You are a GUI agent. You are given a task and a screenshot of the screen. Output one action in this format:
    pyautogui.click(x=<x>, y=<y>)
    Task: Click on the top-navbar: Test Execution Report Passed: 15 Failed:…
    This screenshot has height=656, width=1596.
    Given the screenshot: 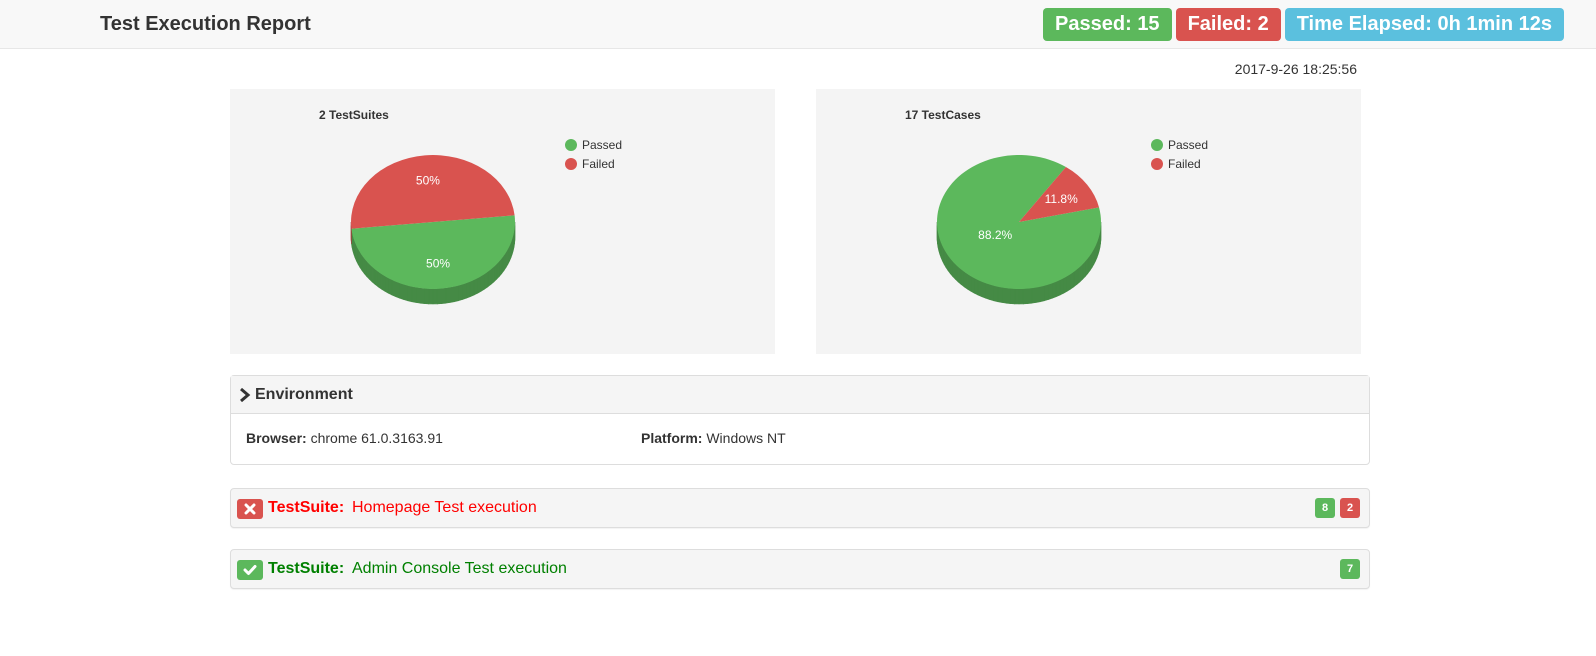 What is the action you would take?
    pyautogui.click(x=798, y=24)
    